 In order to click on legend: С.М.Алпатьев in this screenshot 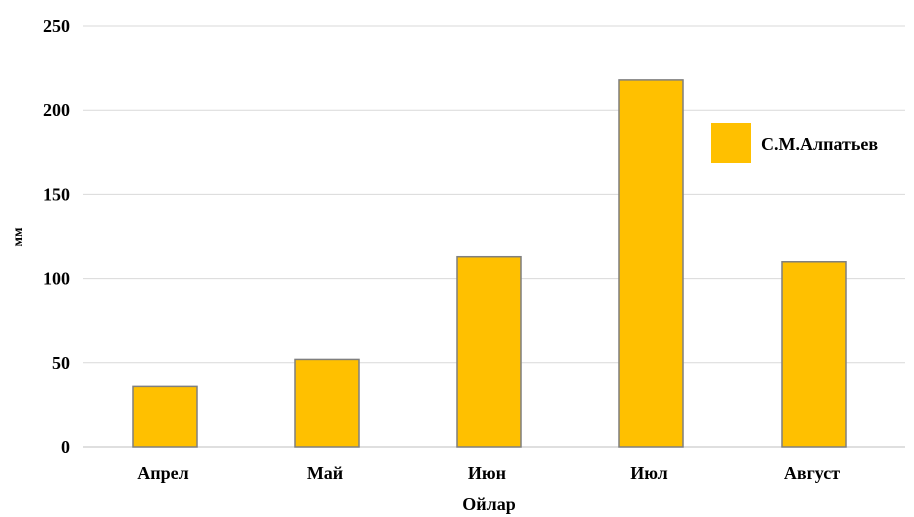, I will do `click(794, 143)`.